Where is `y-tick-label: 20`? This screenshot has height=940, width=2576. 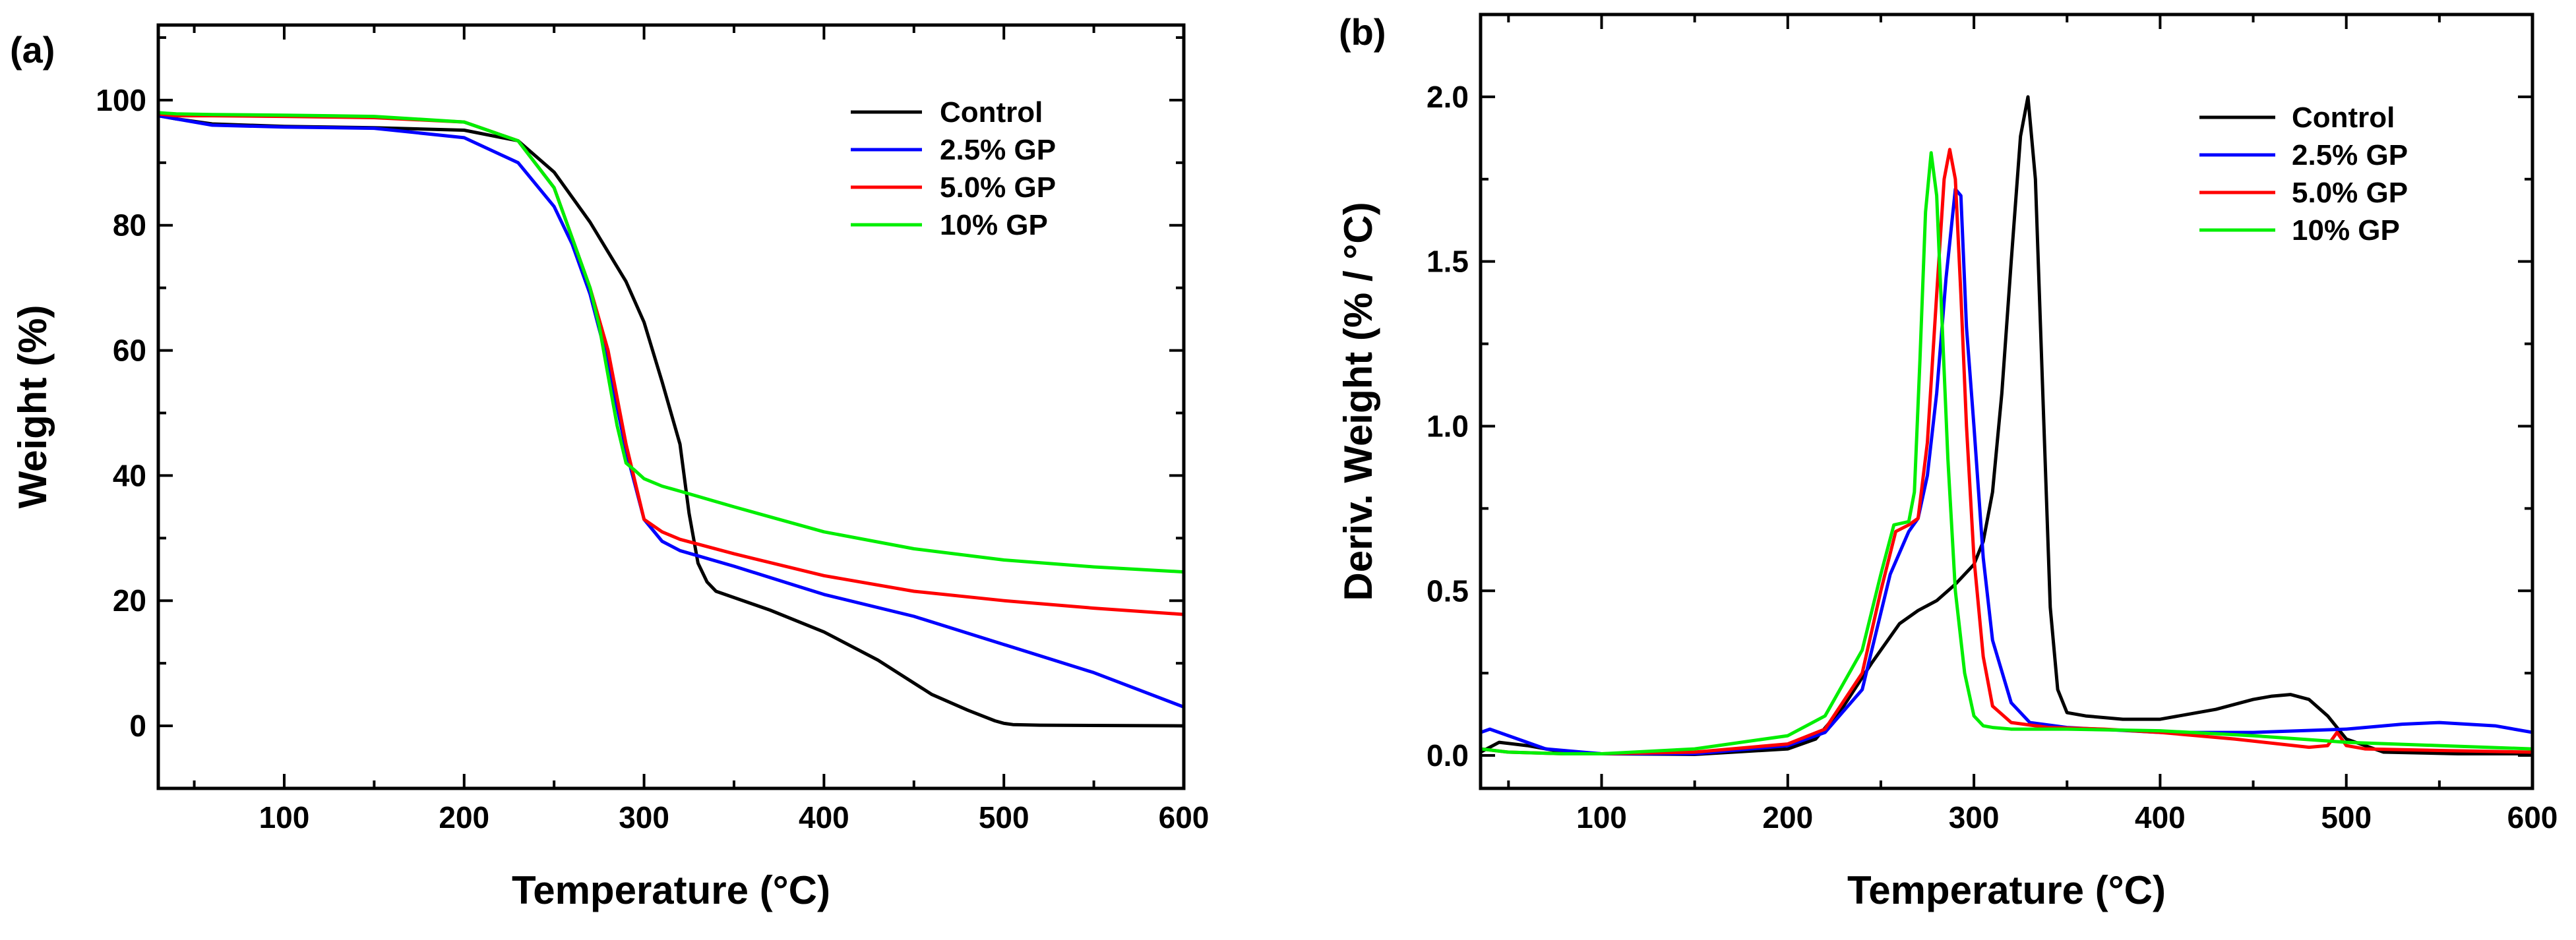
y-tick-label: 20 is located at coordinates (129, 600).